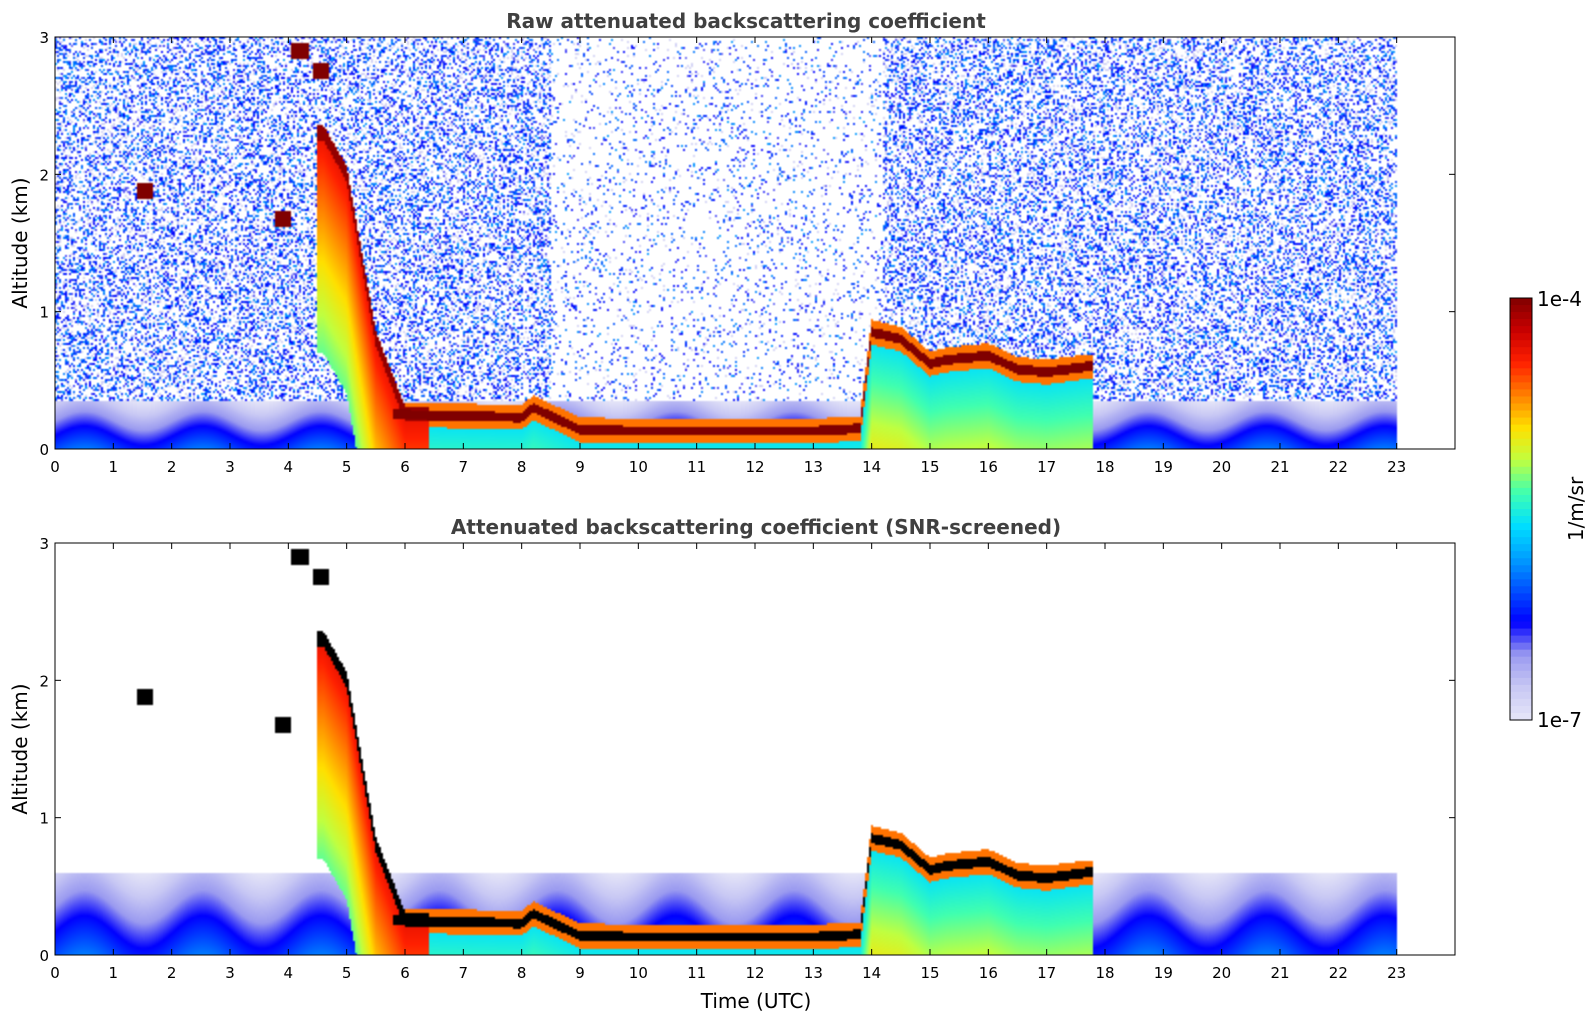 The height and width of the screenshot is (1020, 1595). What do you see at coordinates (1046, 467) in the screenshot?
I see `x-tick-label: 17` at bounding box center [1046, 467].